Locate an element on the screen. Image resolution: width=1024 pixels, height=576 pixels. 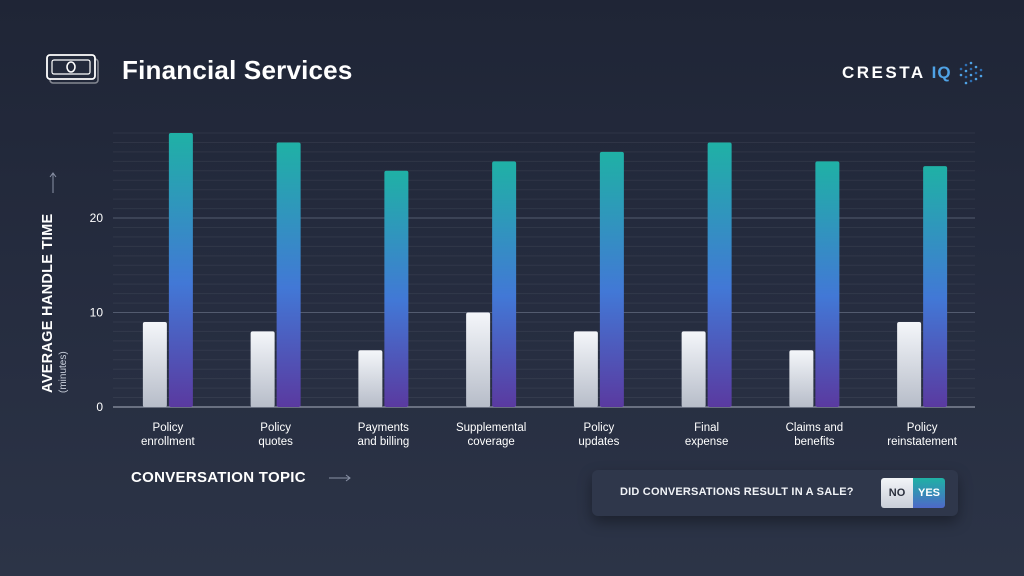
y-axis-unit: (minutes) is located at coordinates (63, 372).